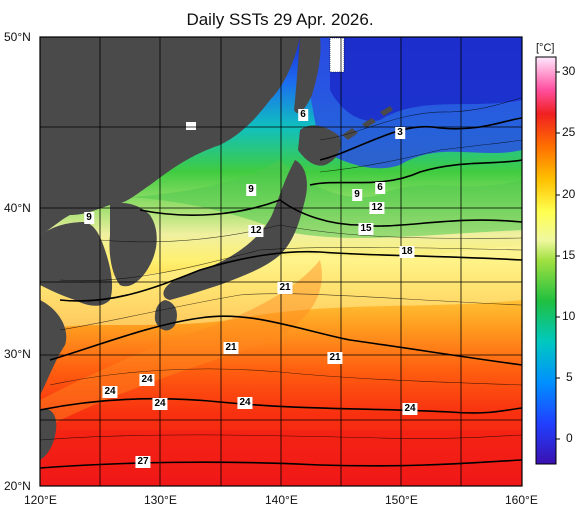  What do you see at coordinates (521, 500) in the screenshot?
I see `lon-label: 160°E` at bounding box center [521, 500].